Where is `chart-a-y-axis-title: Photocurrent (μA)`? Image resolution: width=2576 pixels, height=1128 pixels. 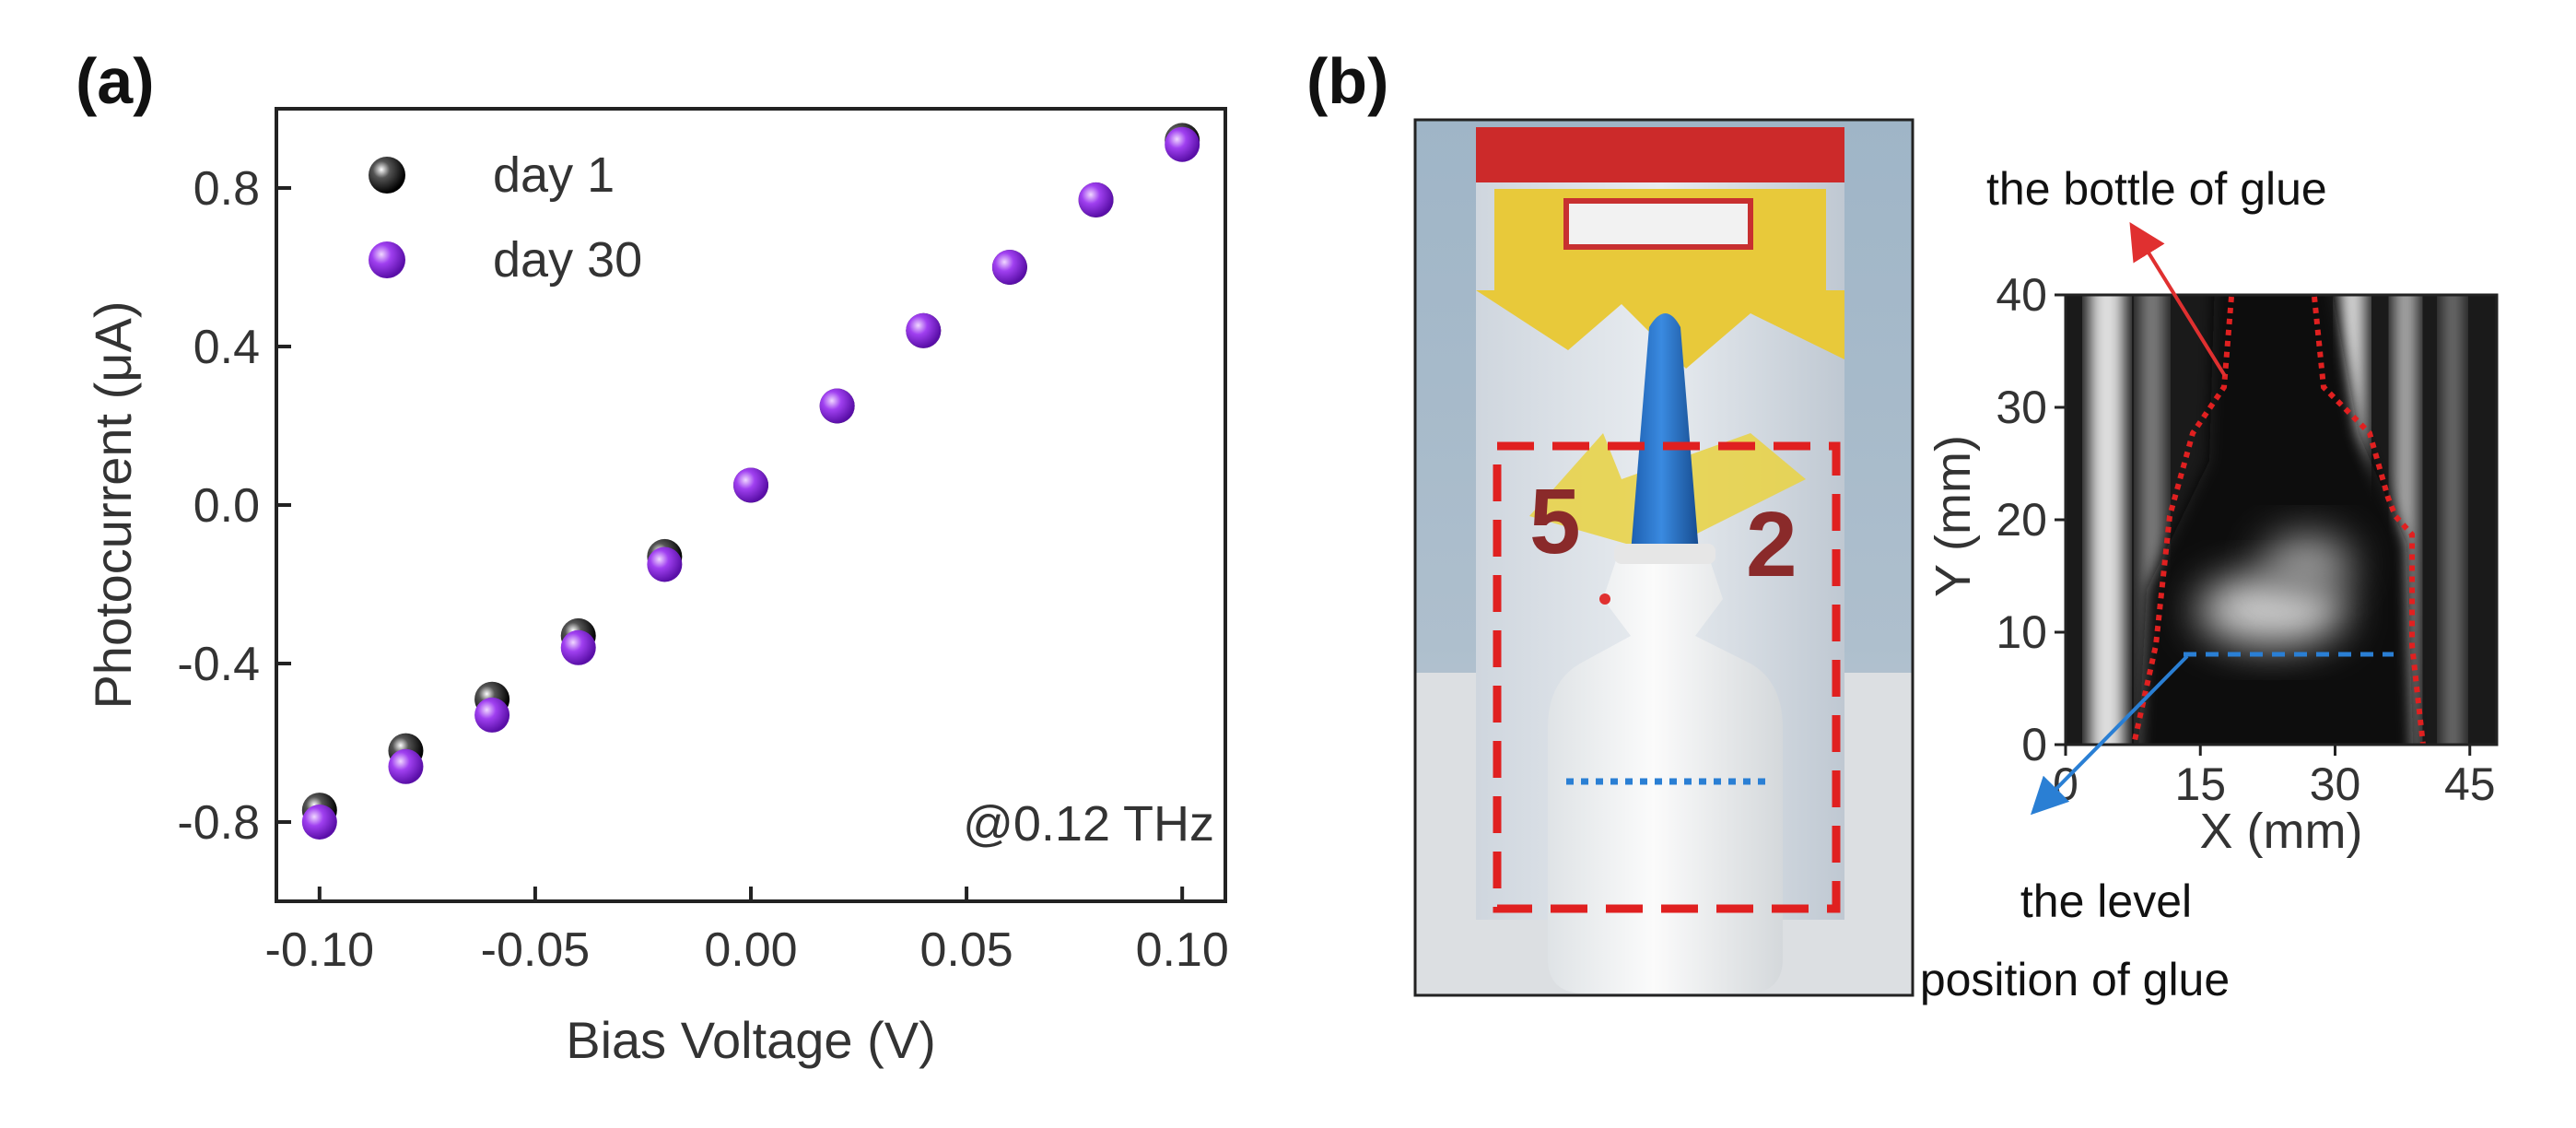 chart-a-y-axis-title: Photocurrent (μA) is located at coordinates (113, 504).